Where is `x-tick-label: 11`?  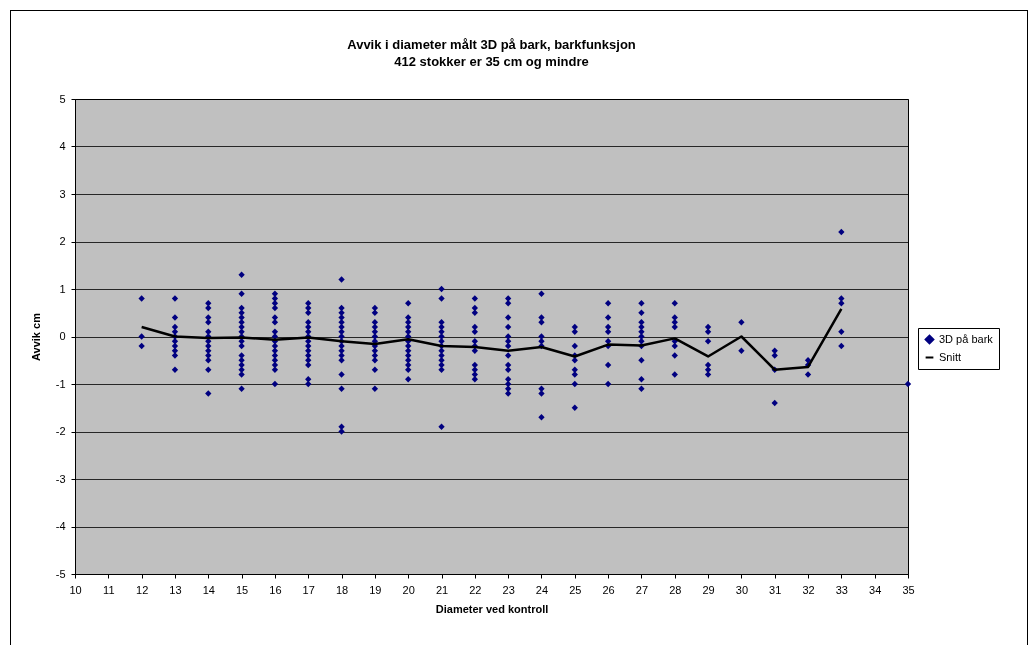
x-tick-label: 11 is located at coordinates (109, 589).